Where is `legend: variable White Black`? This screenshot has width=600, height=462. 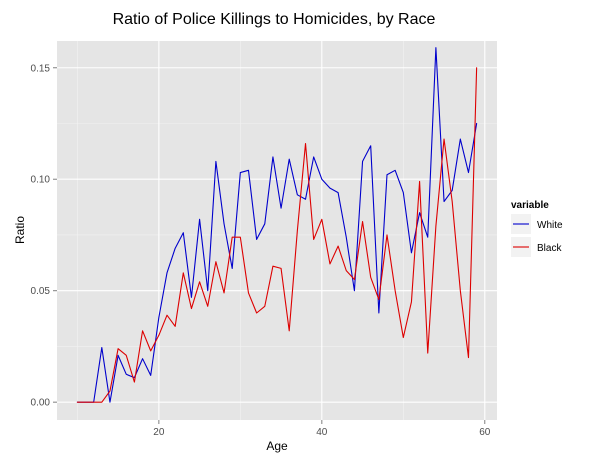
legend: variable White Black is located at coordinates (537, 228).